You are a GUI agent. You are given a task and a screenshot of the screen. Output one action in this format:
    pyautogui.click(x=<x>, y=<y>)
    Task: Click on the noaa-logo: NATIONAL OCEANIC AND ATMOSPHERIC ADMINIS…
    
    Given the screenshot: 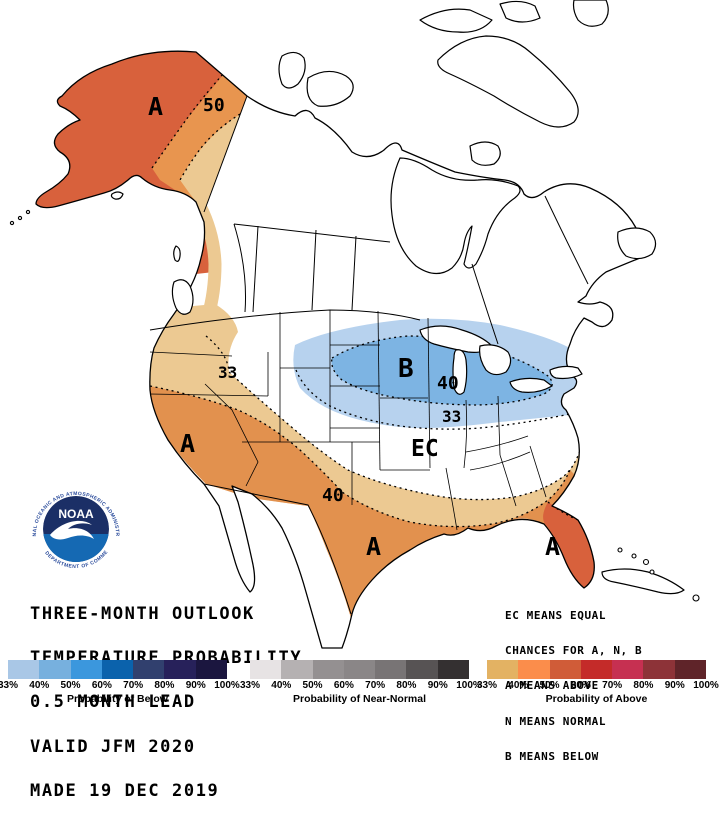 What is the action you would take?
    pyautogui.click(x=76, y=529)
    